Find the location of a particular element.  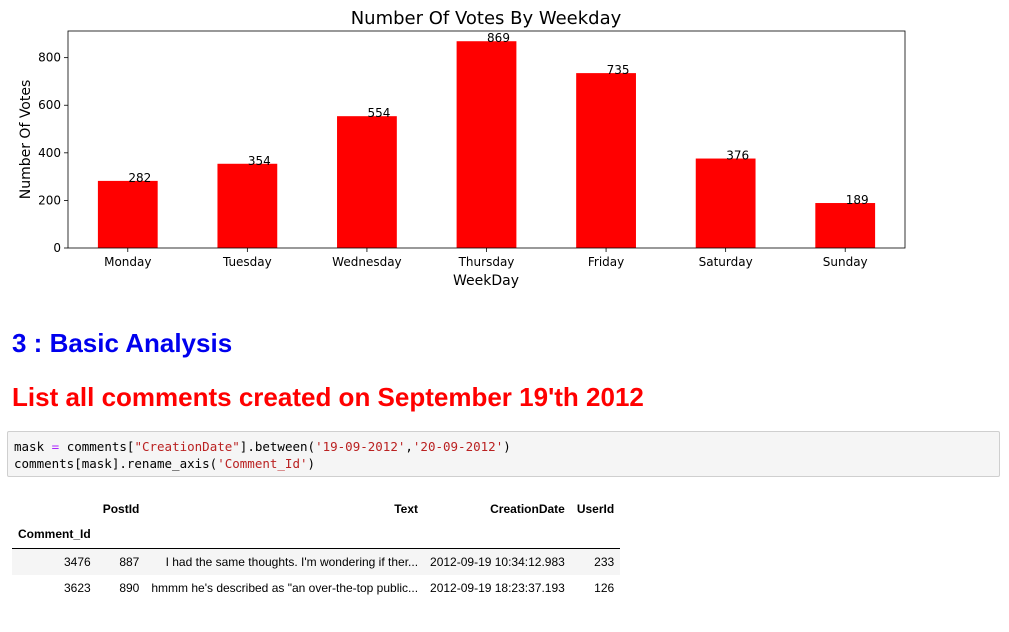

cell-creationdate: 2012-09-19 18:23:37.193 is located at coordinates (497, 588).